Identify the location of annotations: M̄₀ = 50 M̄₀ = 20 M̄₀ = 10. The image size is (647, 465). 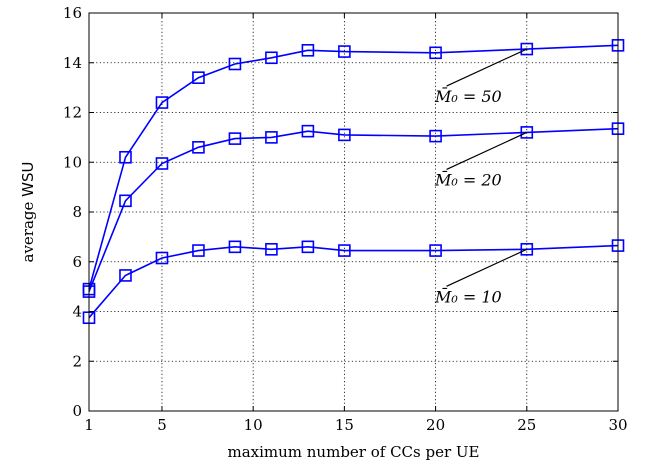
(481, 177).